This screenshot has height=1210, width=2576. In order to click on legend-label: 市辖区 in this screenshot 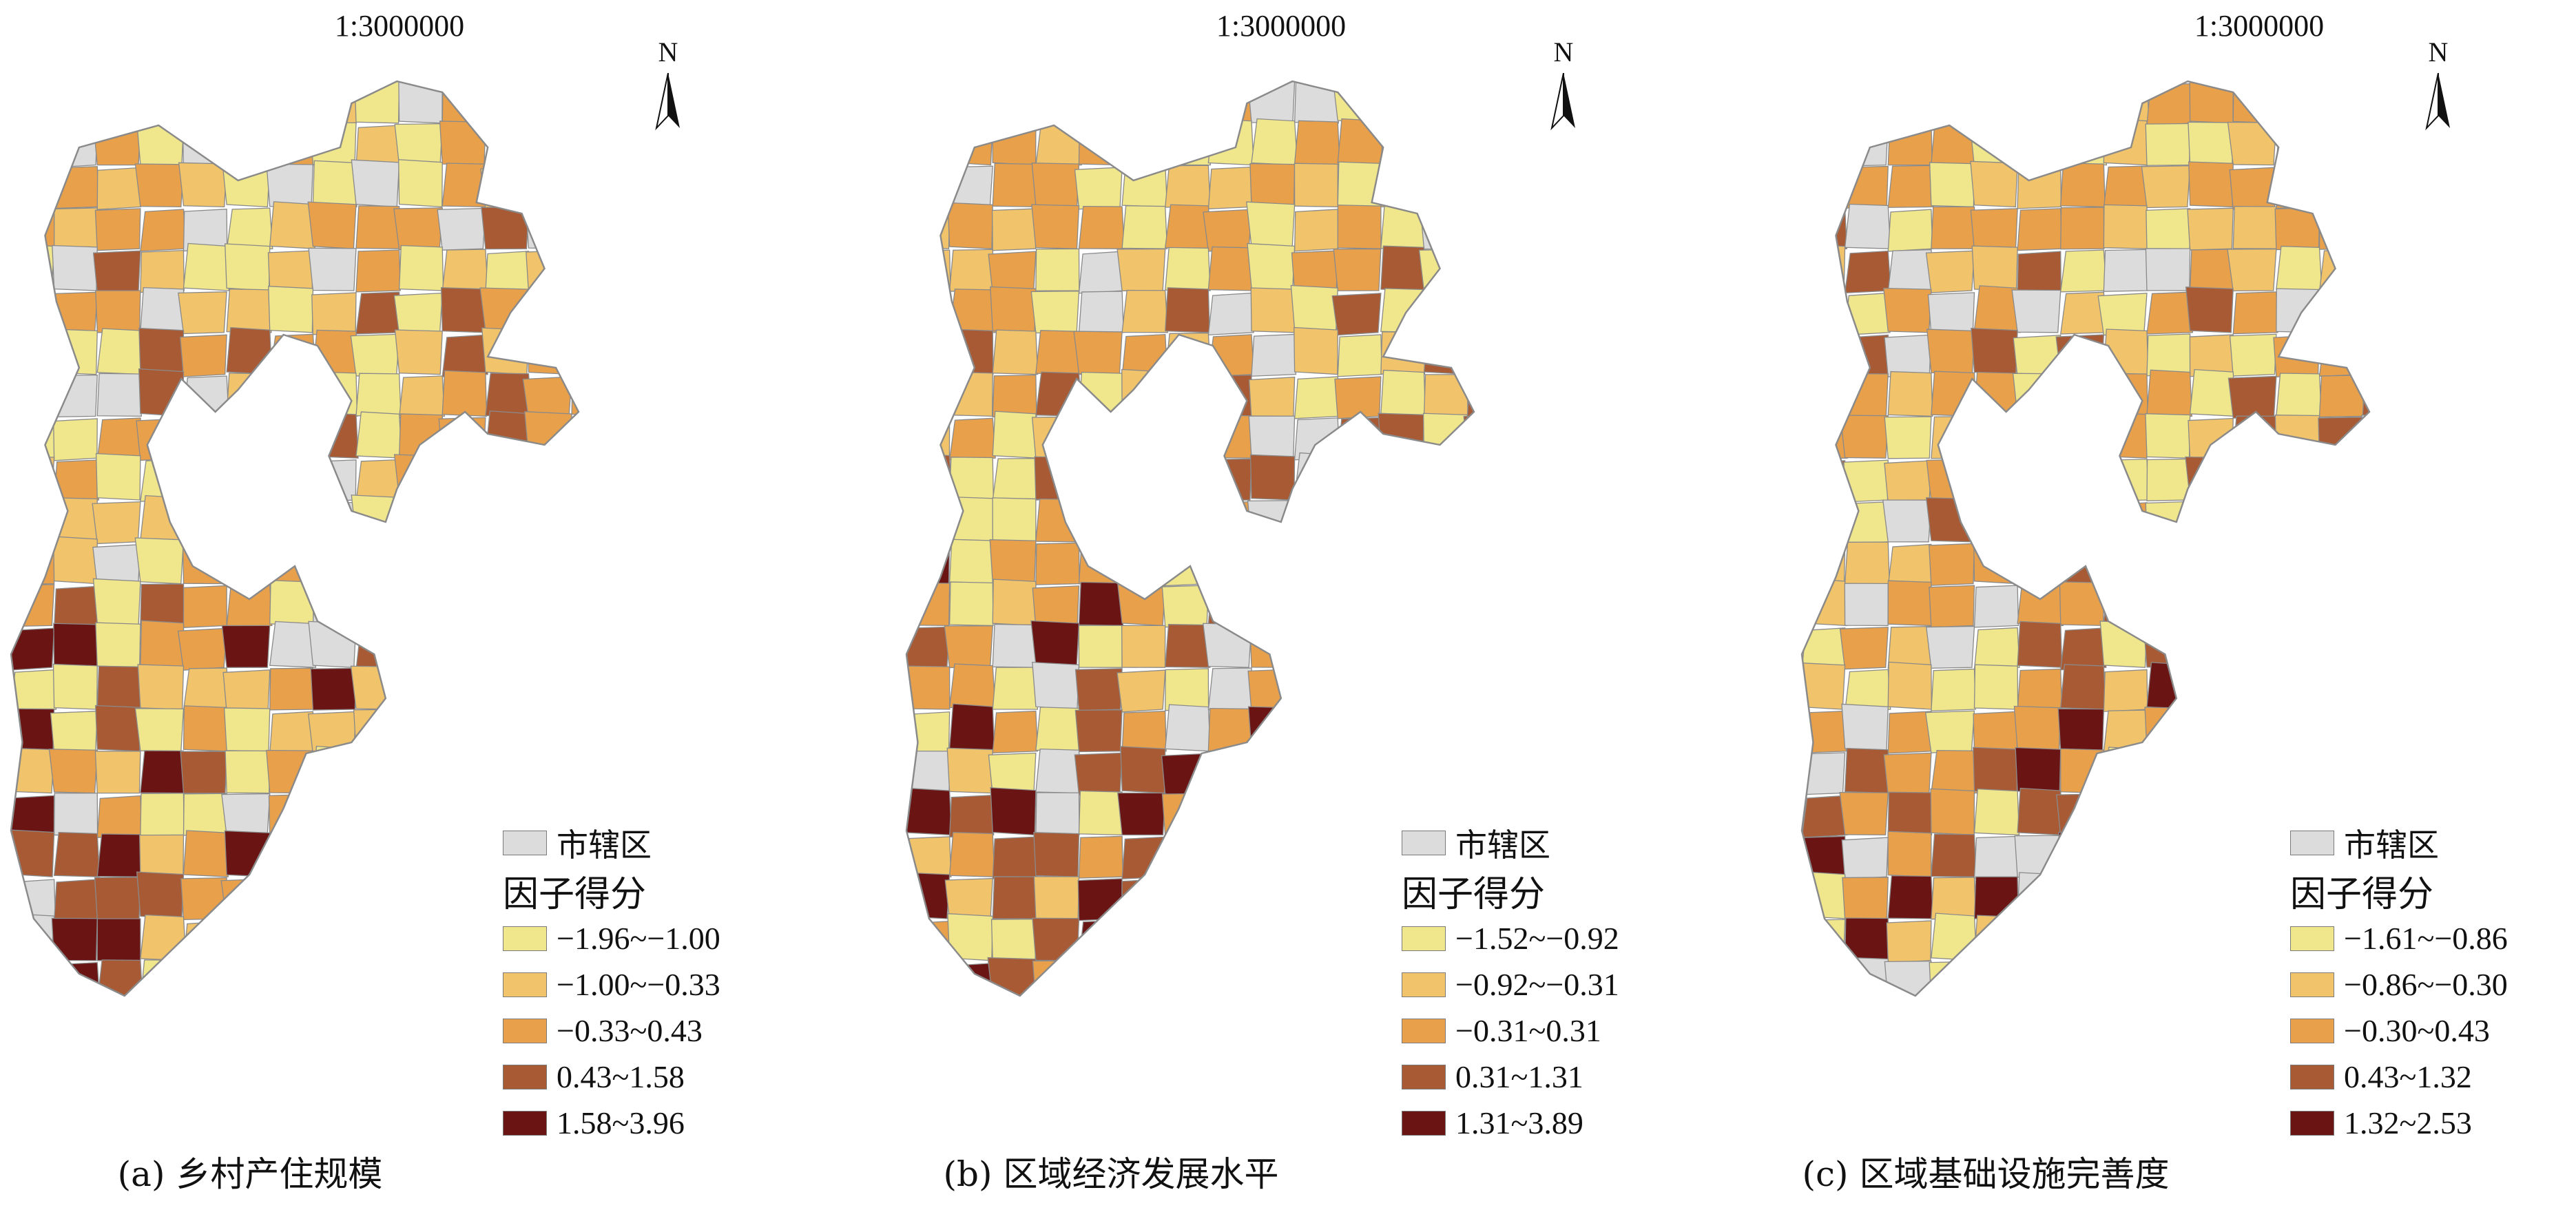, I will do `click(1502, 845)`.